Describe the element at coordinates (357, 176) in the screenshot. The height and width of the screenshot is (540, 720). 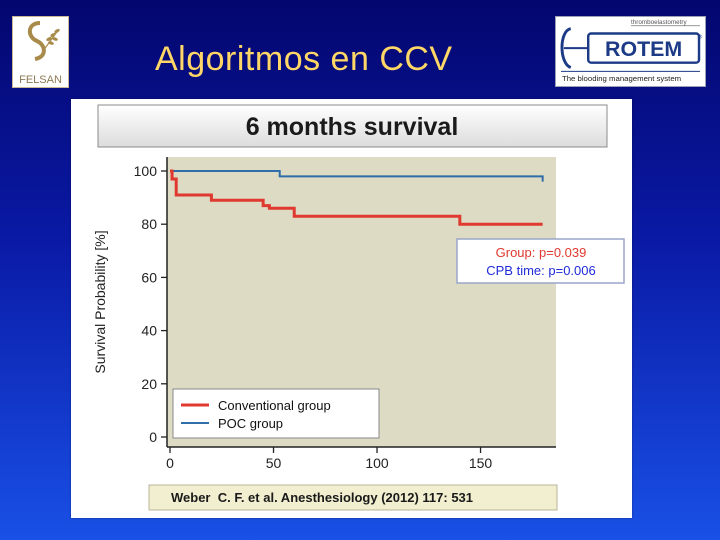
I see `series-line-poc` at that location.